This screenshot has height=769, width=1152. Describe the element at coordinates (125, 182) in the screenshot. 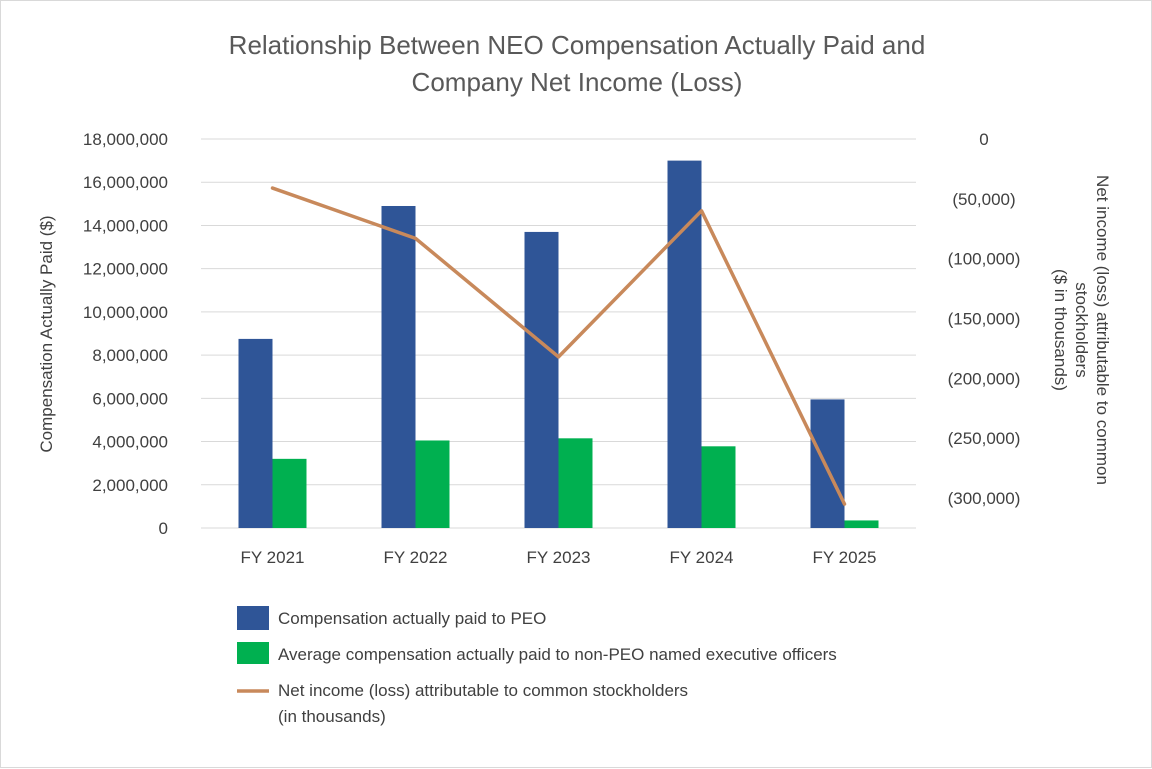

I see `left-tick-label: 16,000,000` at that location.